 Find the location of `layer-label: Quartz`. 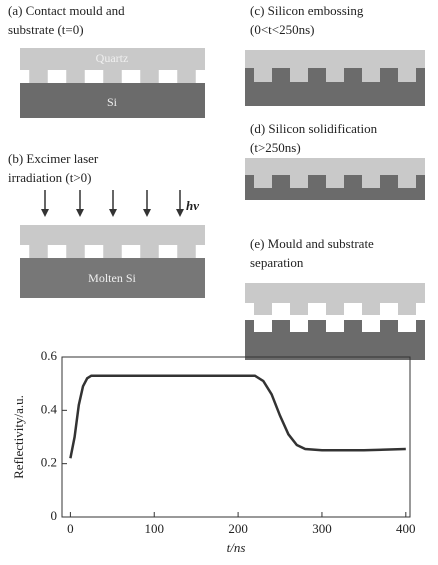

layer-label: Quartz is located at coordinates (112, 58).